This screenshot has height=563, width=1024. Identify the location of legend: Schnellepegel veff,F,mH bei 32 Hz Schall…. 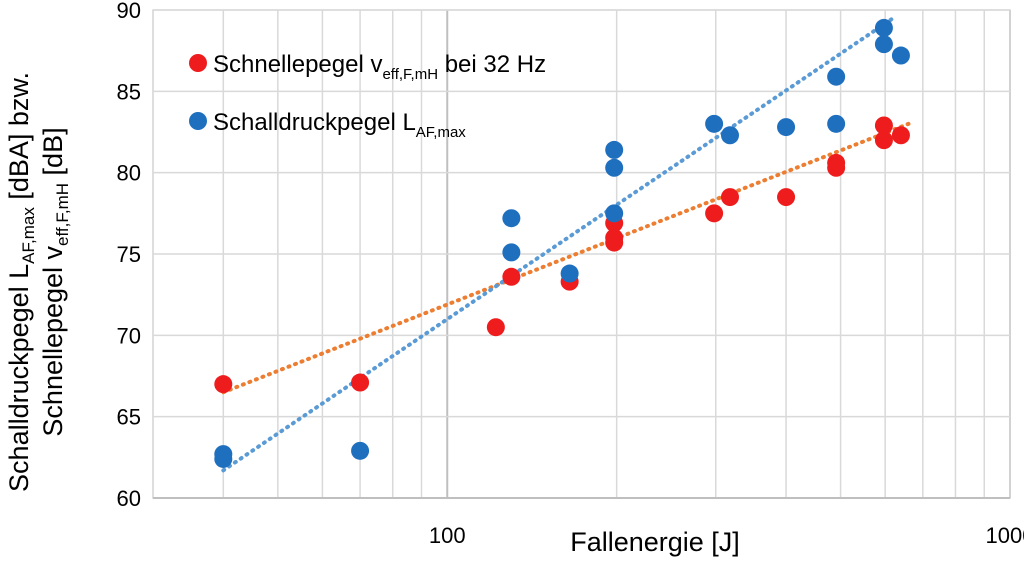
(367, 96).